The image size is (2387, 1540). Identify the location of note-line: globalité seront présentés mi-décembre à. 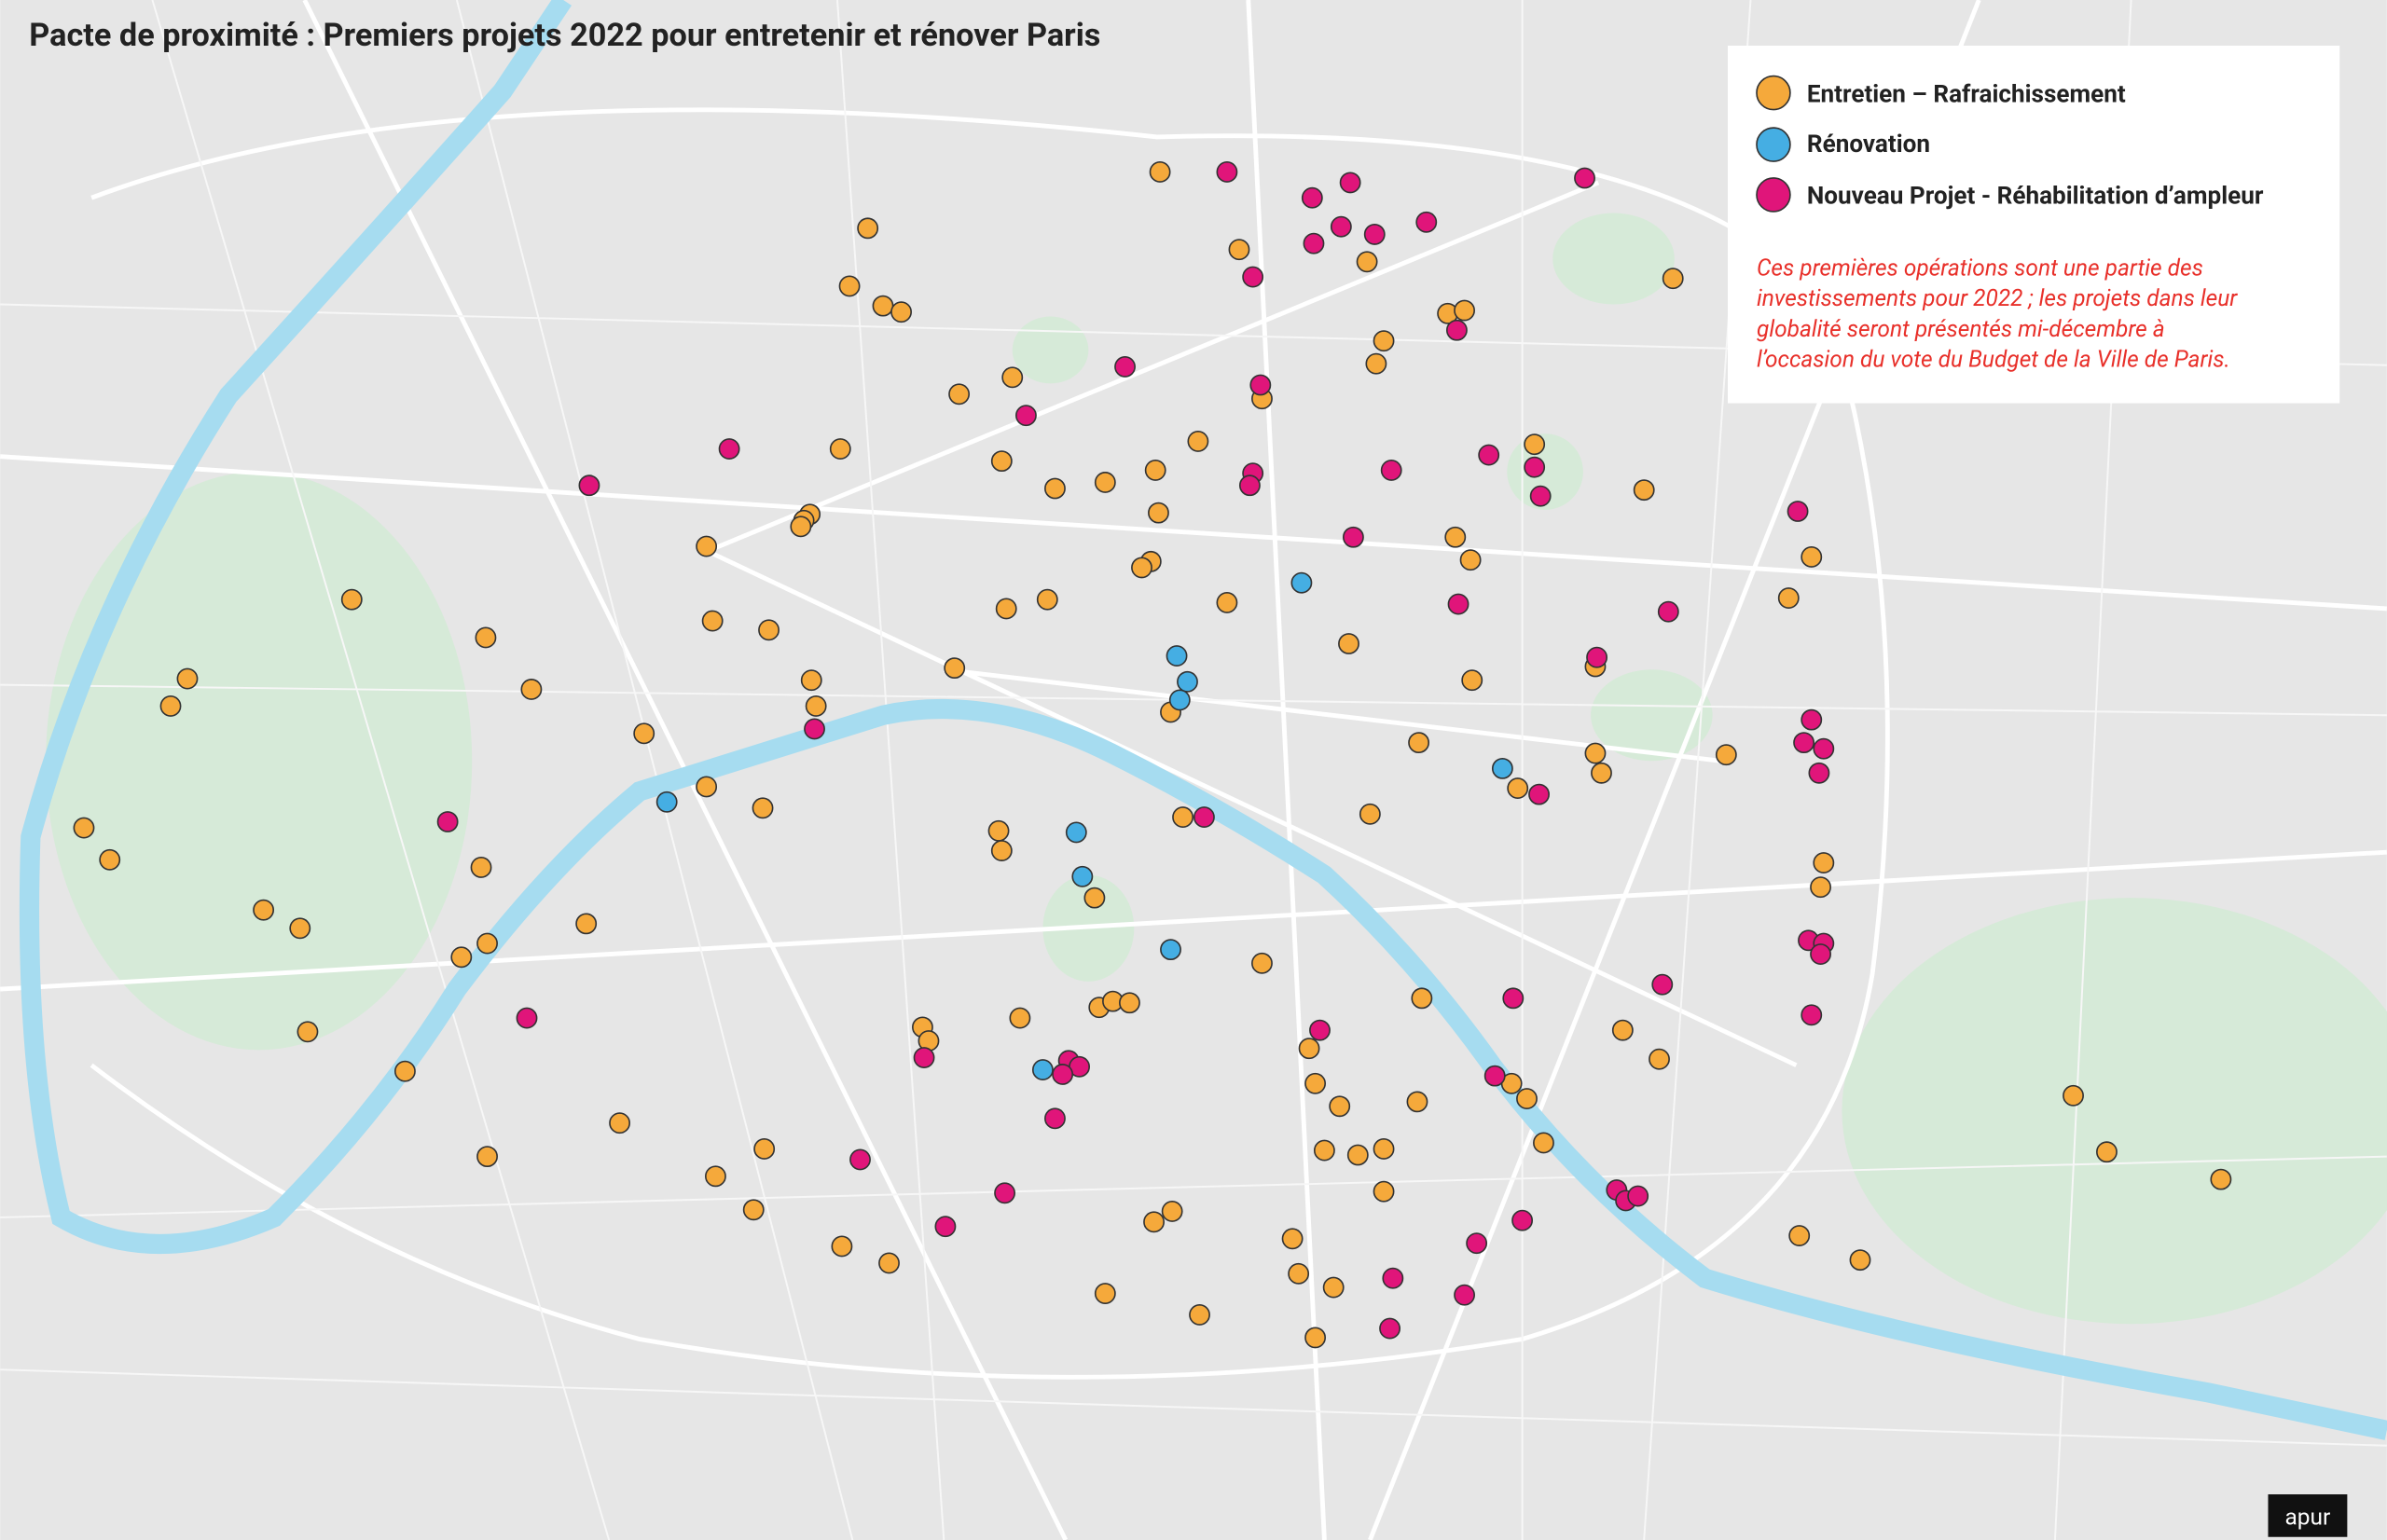
(1961, 328).